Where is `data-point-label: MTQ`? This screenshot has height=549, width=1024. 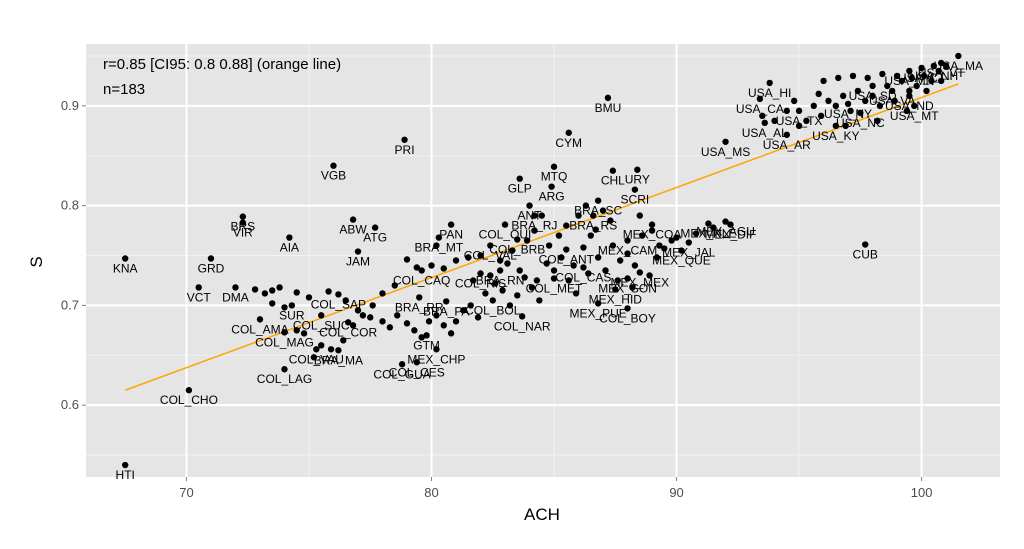
data-point-label: MTQ is located at coordinates (554, 177).